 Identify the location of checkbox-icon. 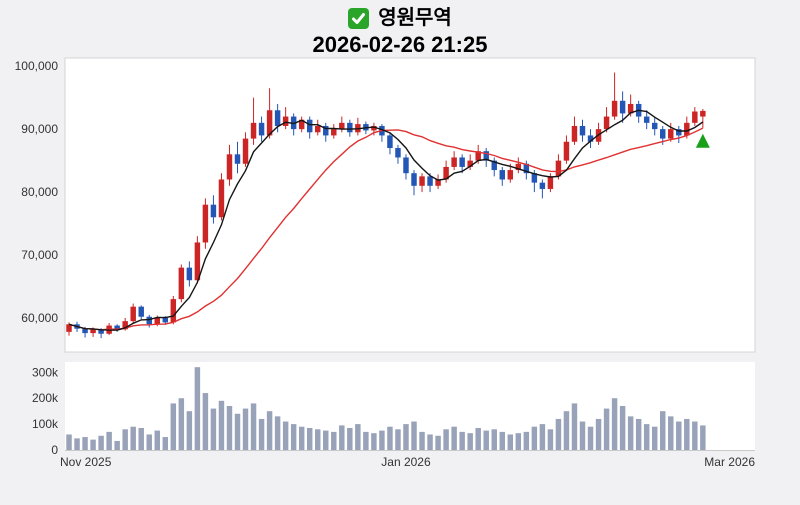
(359, 18).